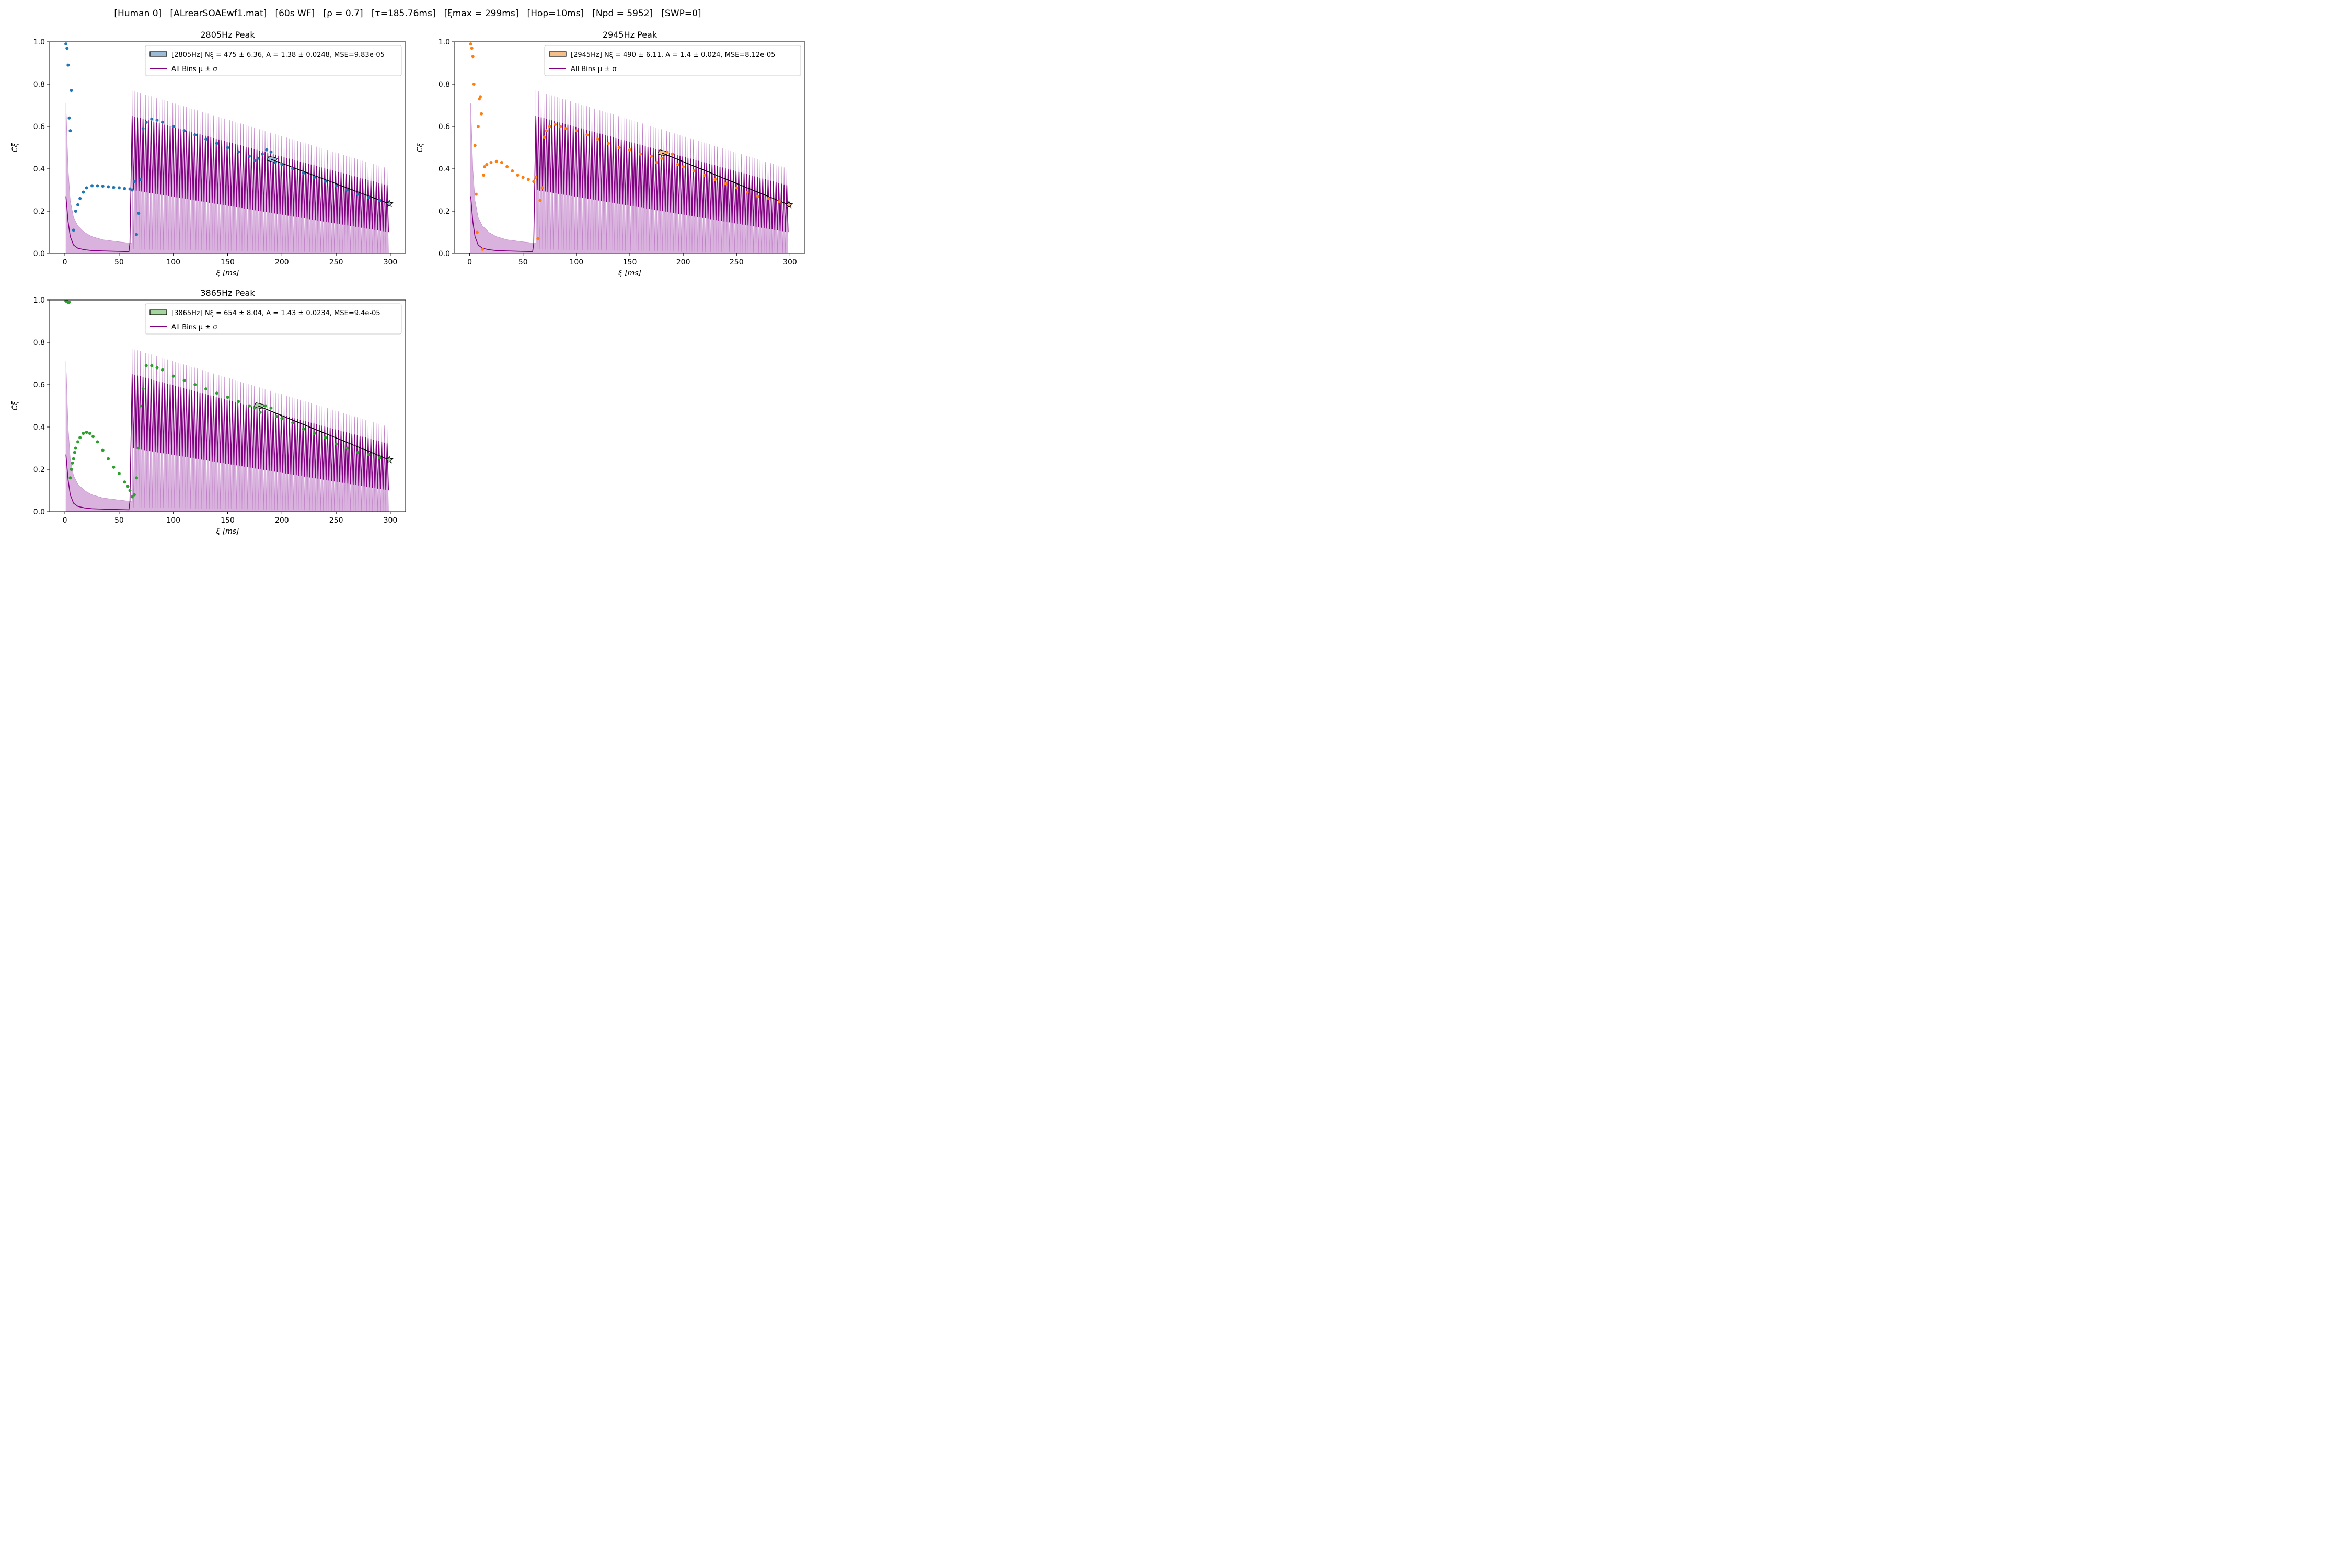 Image resolution: width=2352 pixels, height=1568 pixels. Describe the element at coordinates (39, 385) in the screenshot. I see `y-tick-label: 0.6` at that location.